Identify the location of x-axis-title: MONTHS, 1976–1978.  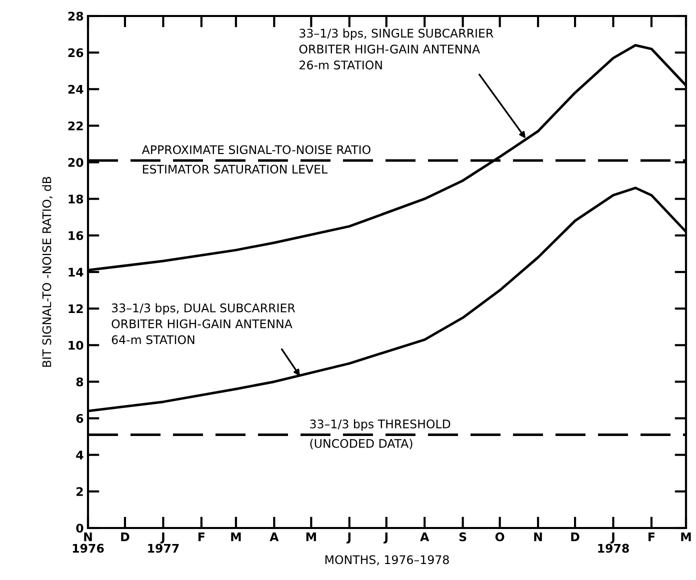
(387, 560).